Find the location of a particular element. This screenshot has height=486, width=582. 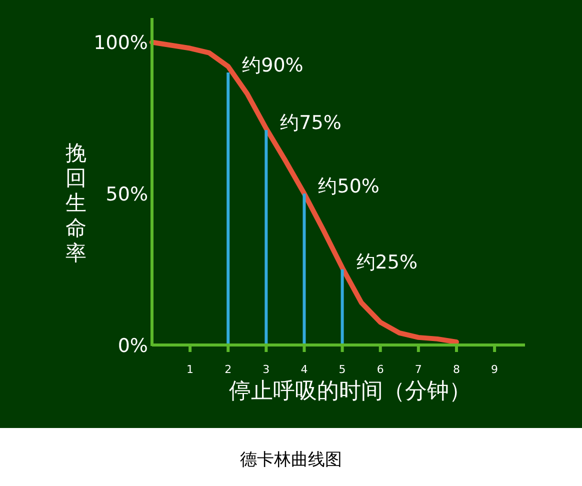

annotation: 约90% is located at coordinates (273, 65).